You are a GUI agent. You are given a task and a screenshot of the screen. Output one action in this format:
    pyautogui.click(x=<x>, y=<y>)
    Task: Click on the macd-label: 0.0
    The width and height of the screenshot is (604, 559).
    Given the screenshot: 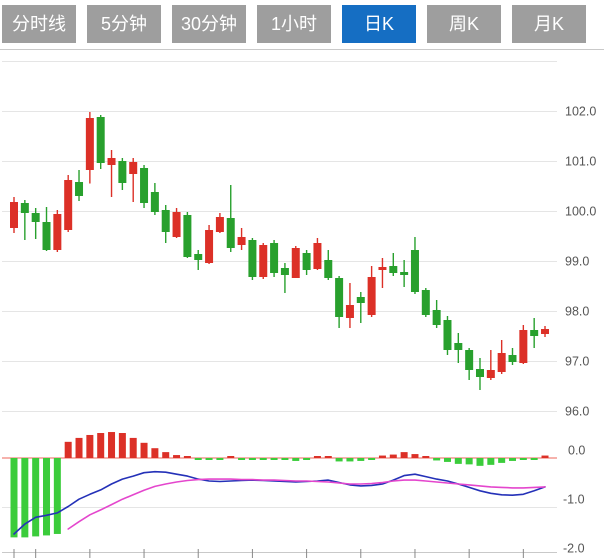 What is the action you would take?
    pyautogui.click(x=576, y=451)
    